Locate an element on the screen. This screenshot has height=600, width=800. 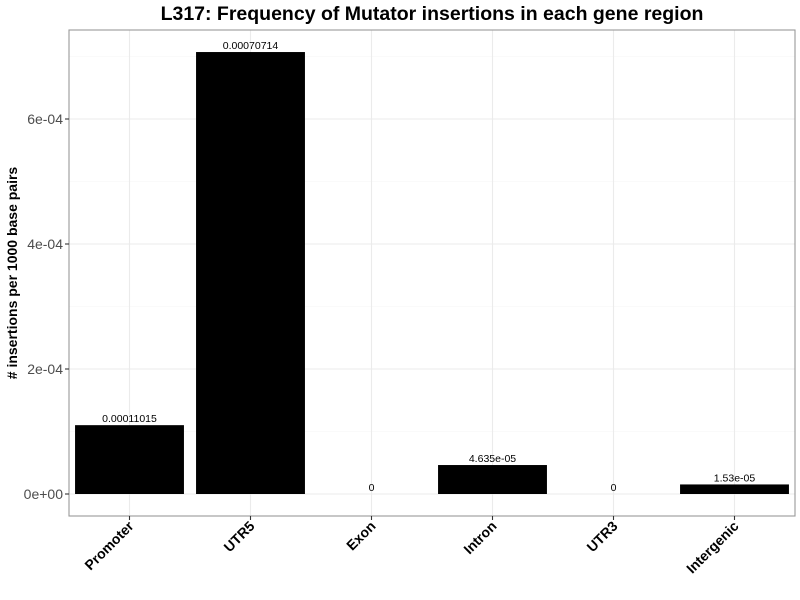
y-tick-label: 4e-04 is located at coordinates (45, 244).